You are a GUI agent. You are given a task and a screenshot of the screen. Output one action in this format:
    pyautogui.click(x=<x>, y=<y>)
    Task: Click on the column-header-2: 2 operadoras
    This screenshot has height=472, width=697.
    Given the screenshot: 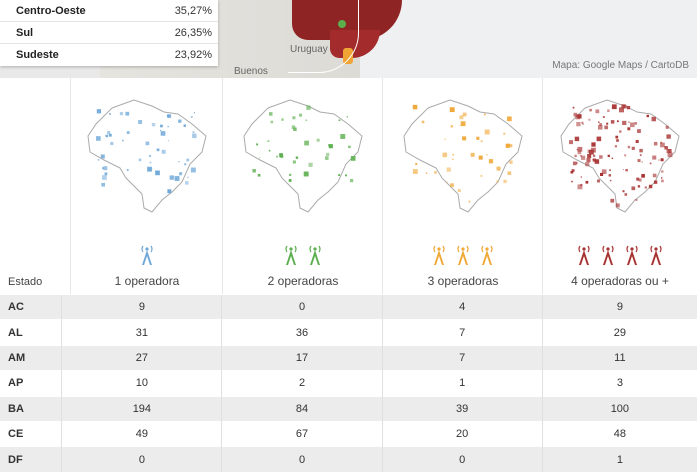 What is the action you would take?
    pyautogui.click(x=302, y=186)
    